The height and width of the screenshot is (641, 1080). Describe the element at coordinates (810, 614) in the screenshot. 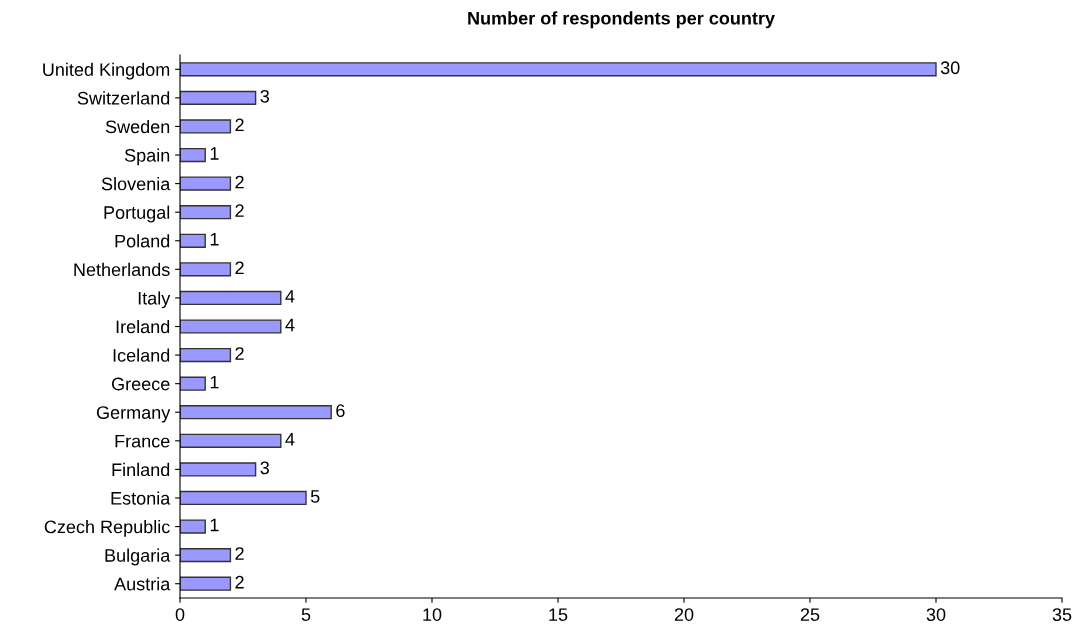

I see `x-tick-label: 25` at that location.